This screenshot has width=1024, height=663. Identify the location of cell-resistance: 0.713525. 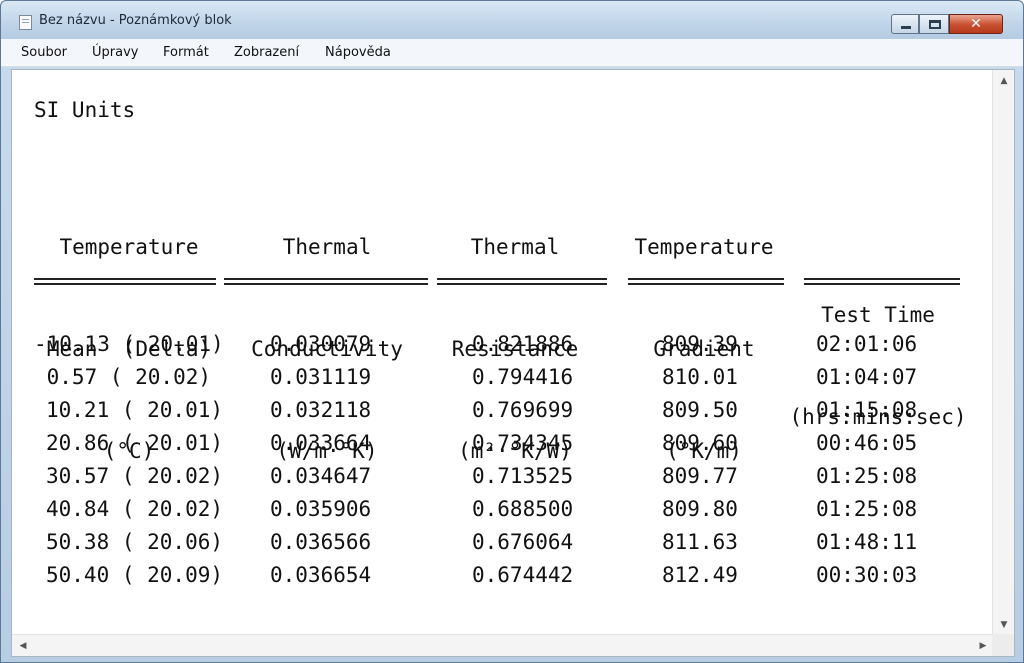
(523, 476).